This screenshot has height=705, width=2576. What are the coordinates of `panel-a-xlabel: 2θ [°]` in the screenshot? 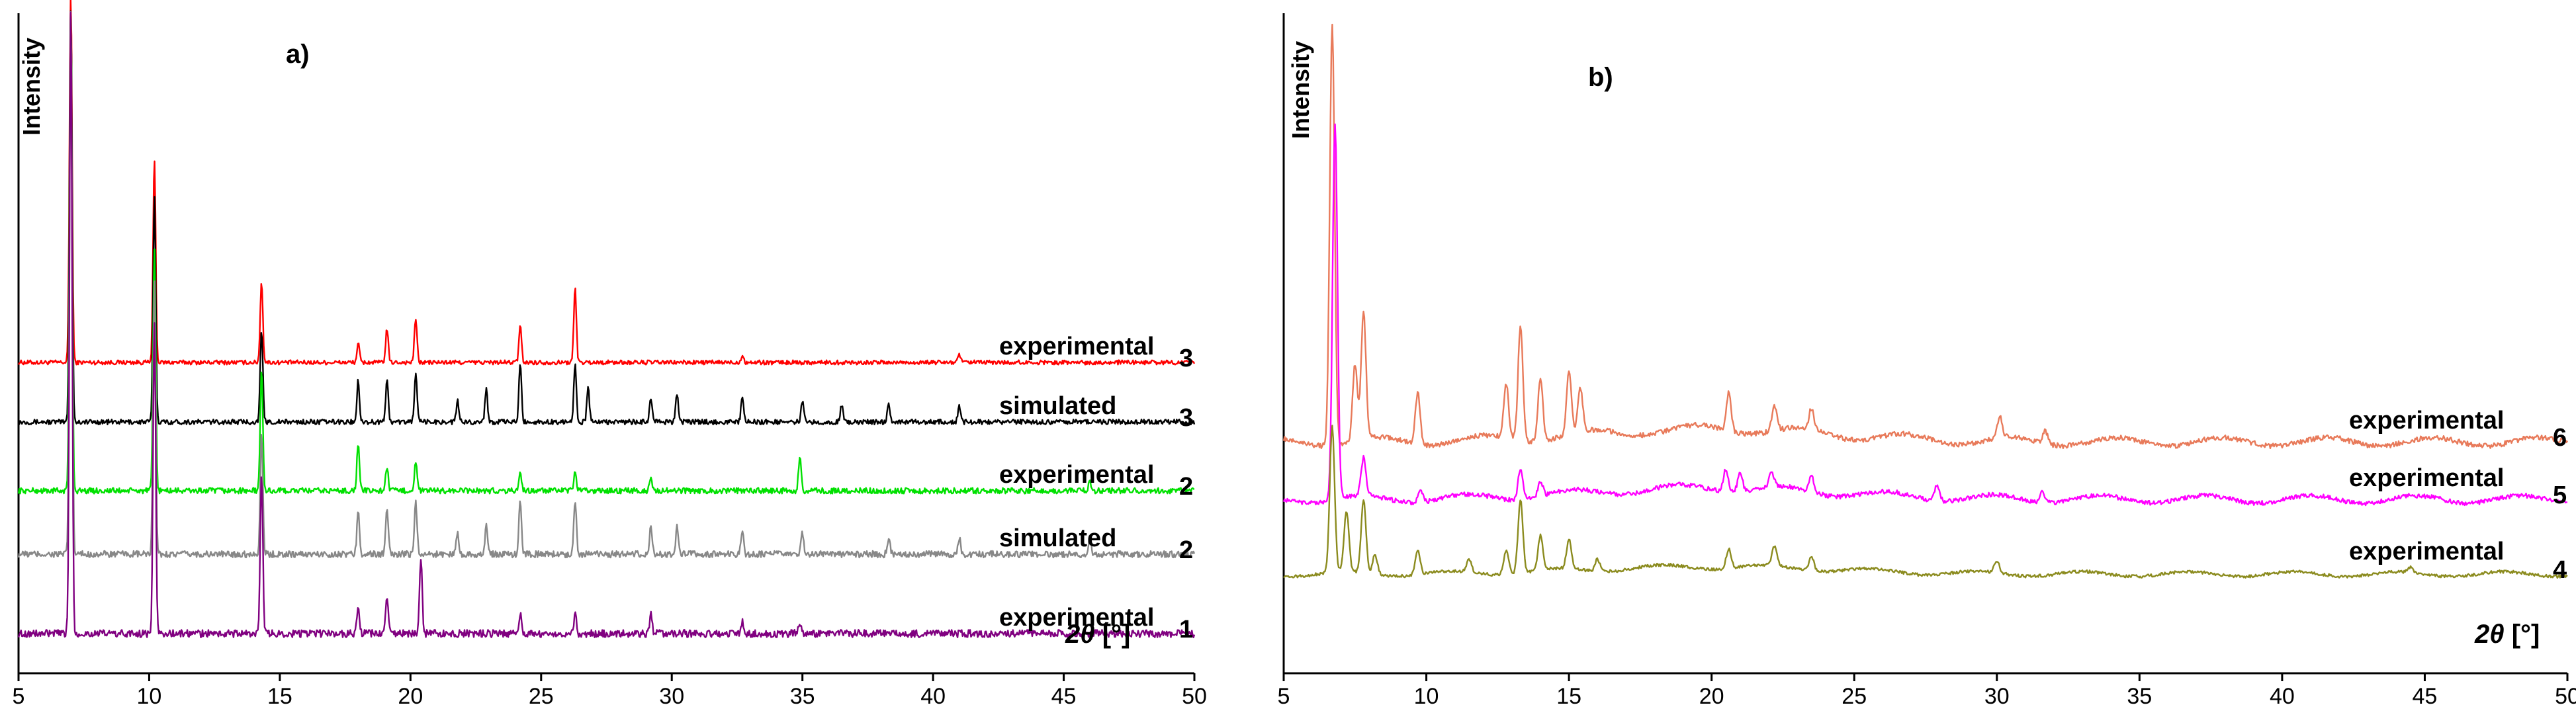 It's located at (1097, 634).